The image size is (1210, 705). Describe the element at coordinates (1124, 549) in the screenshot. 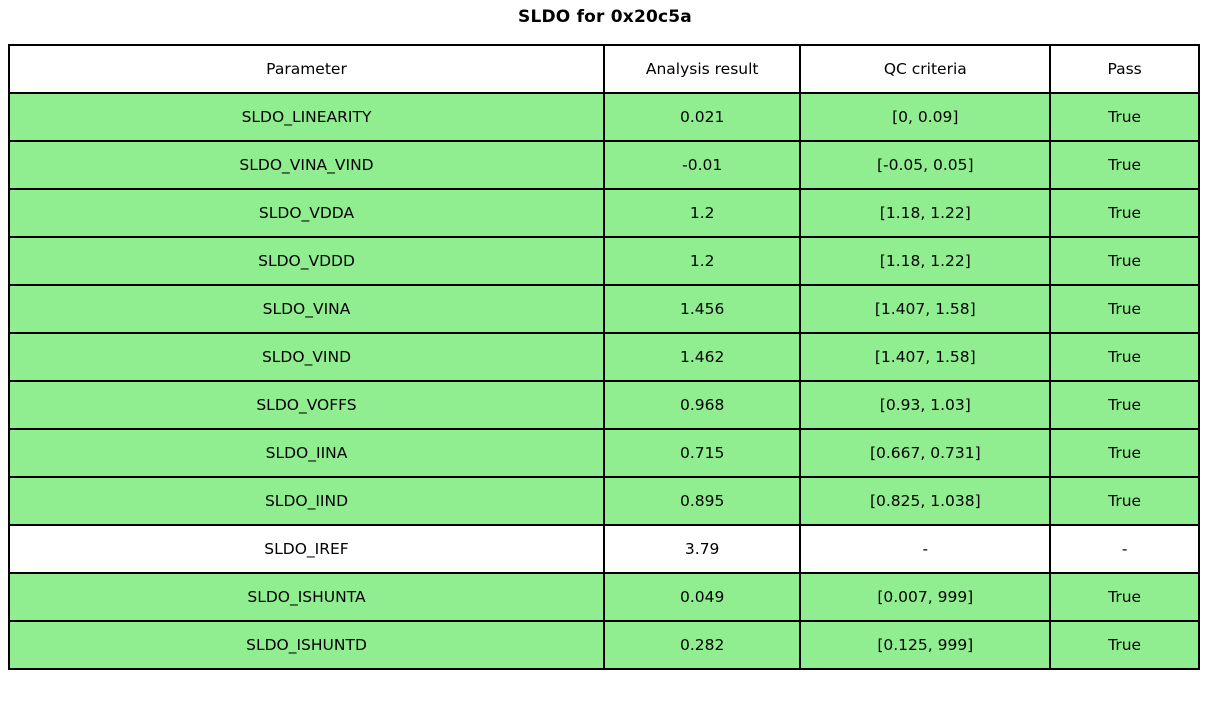

I see `pass-cell: -` at that location.